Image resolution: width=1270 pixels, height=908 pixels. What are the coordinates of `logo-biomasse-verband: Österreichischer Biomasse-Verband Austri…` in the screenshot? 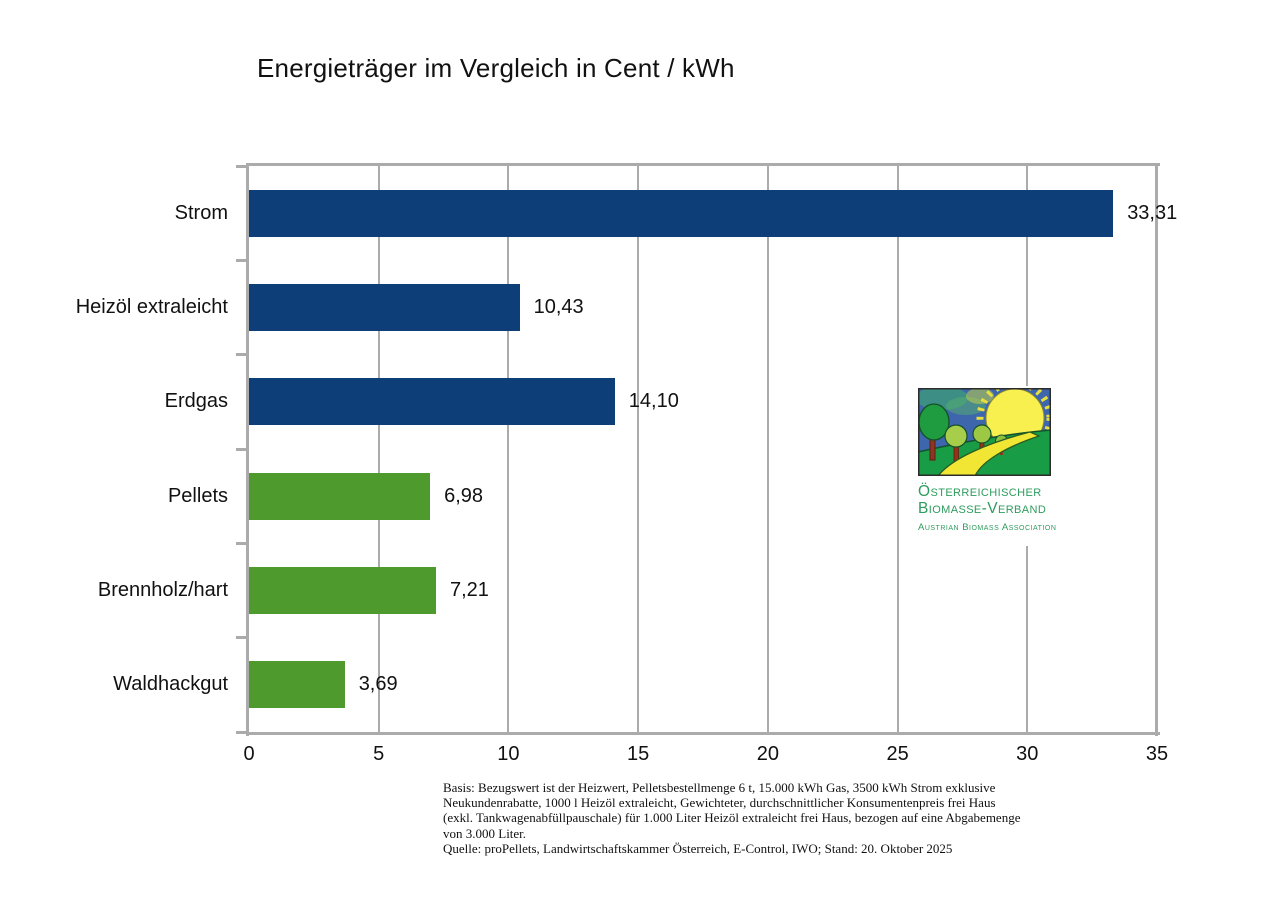 It's located at (983, 466).